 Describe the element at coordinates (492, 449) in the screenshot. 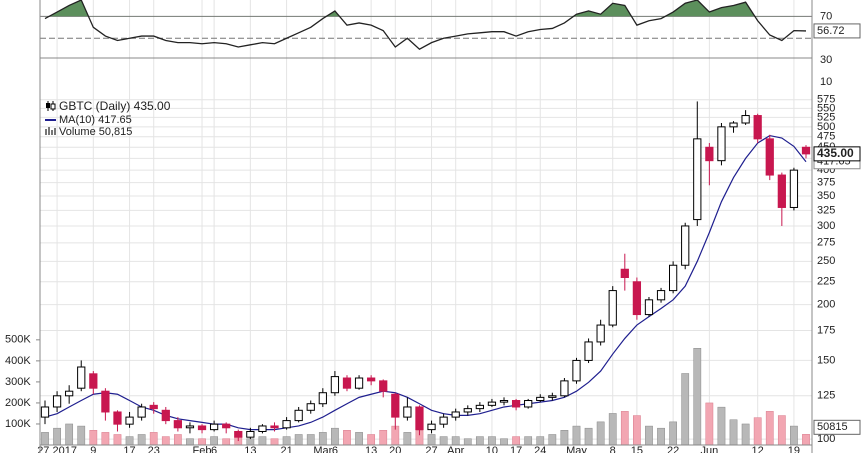

I see `x-tick-label: 10` at that location.